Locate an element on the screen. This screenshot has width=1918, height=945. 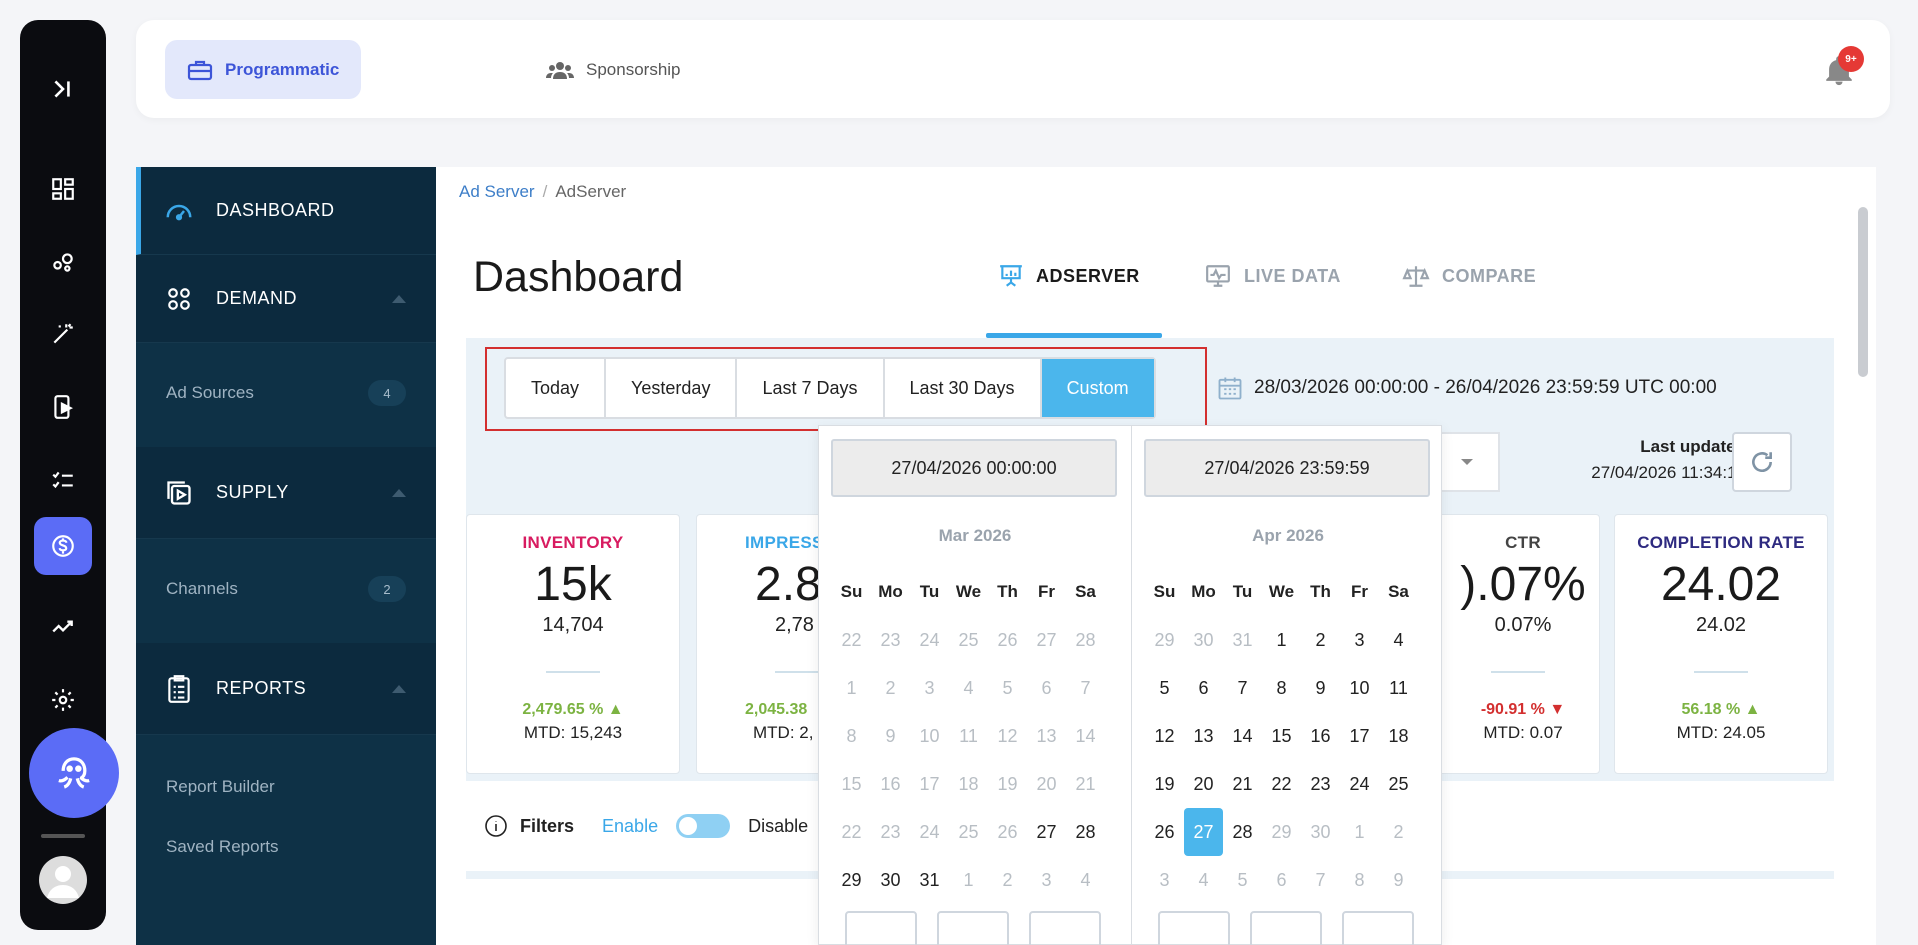
start-hour-select is located at coordinates (881, 928).